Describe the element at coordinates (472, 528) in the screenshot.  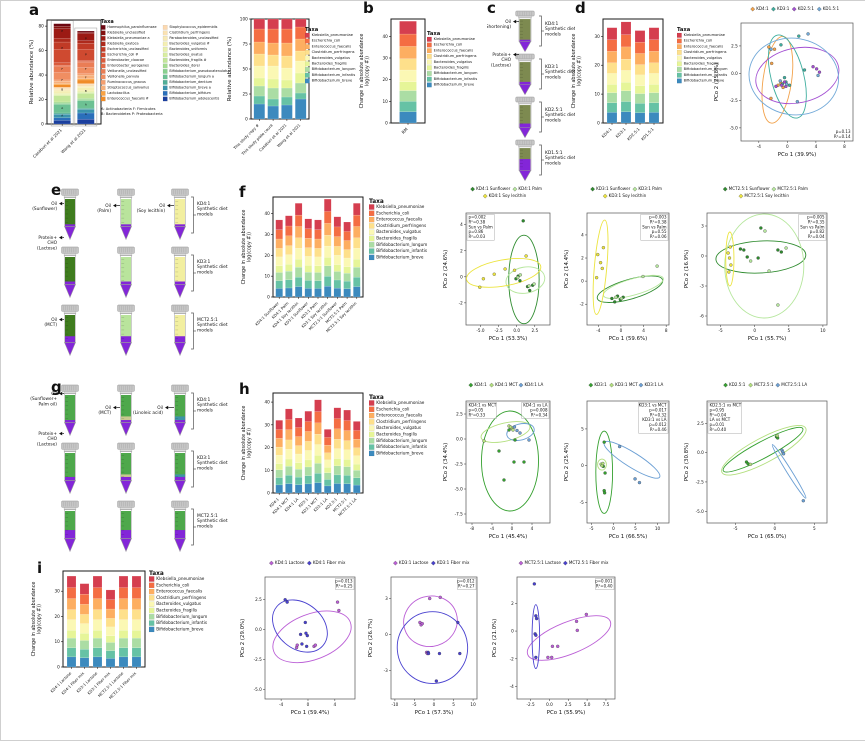
I see `svg-text: -8` at that location.